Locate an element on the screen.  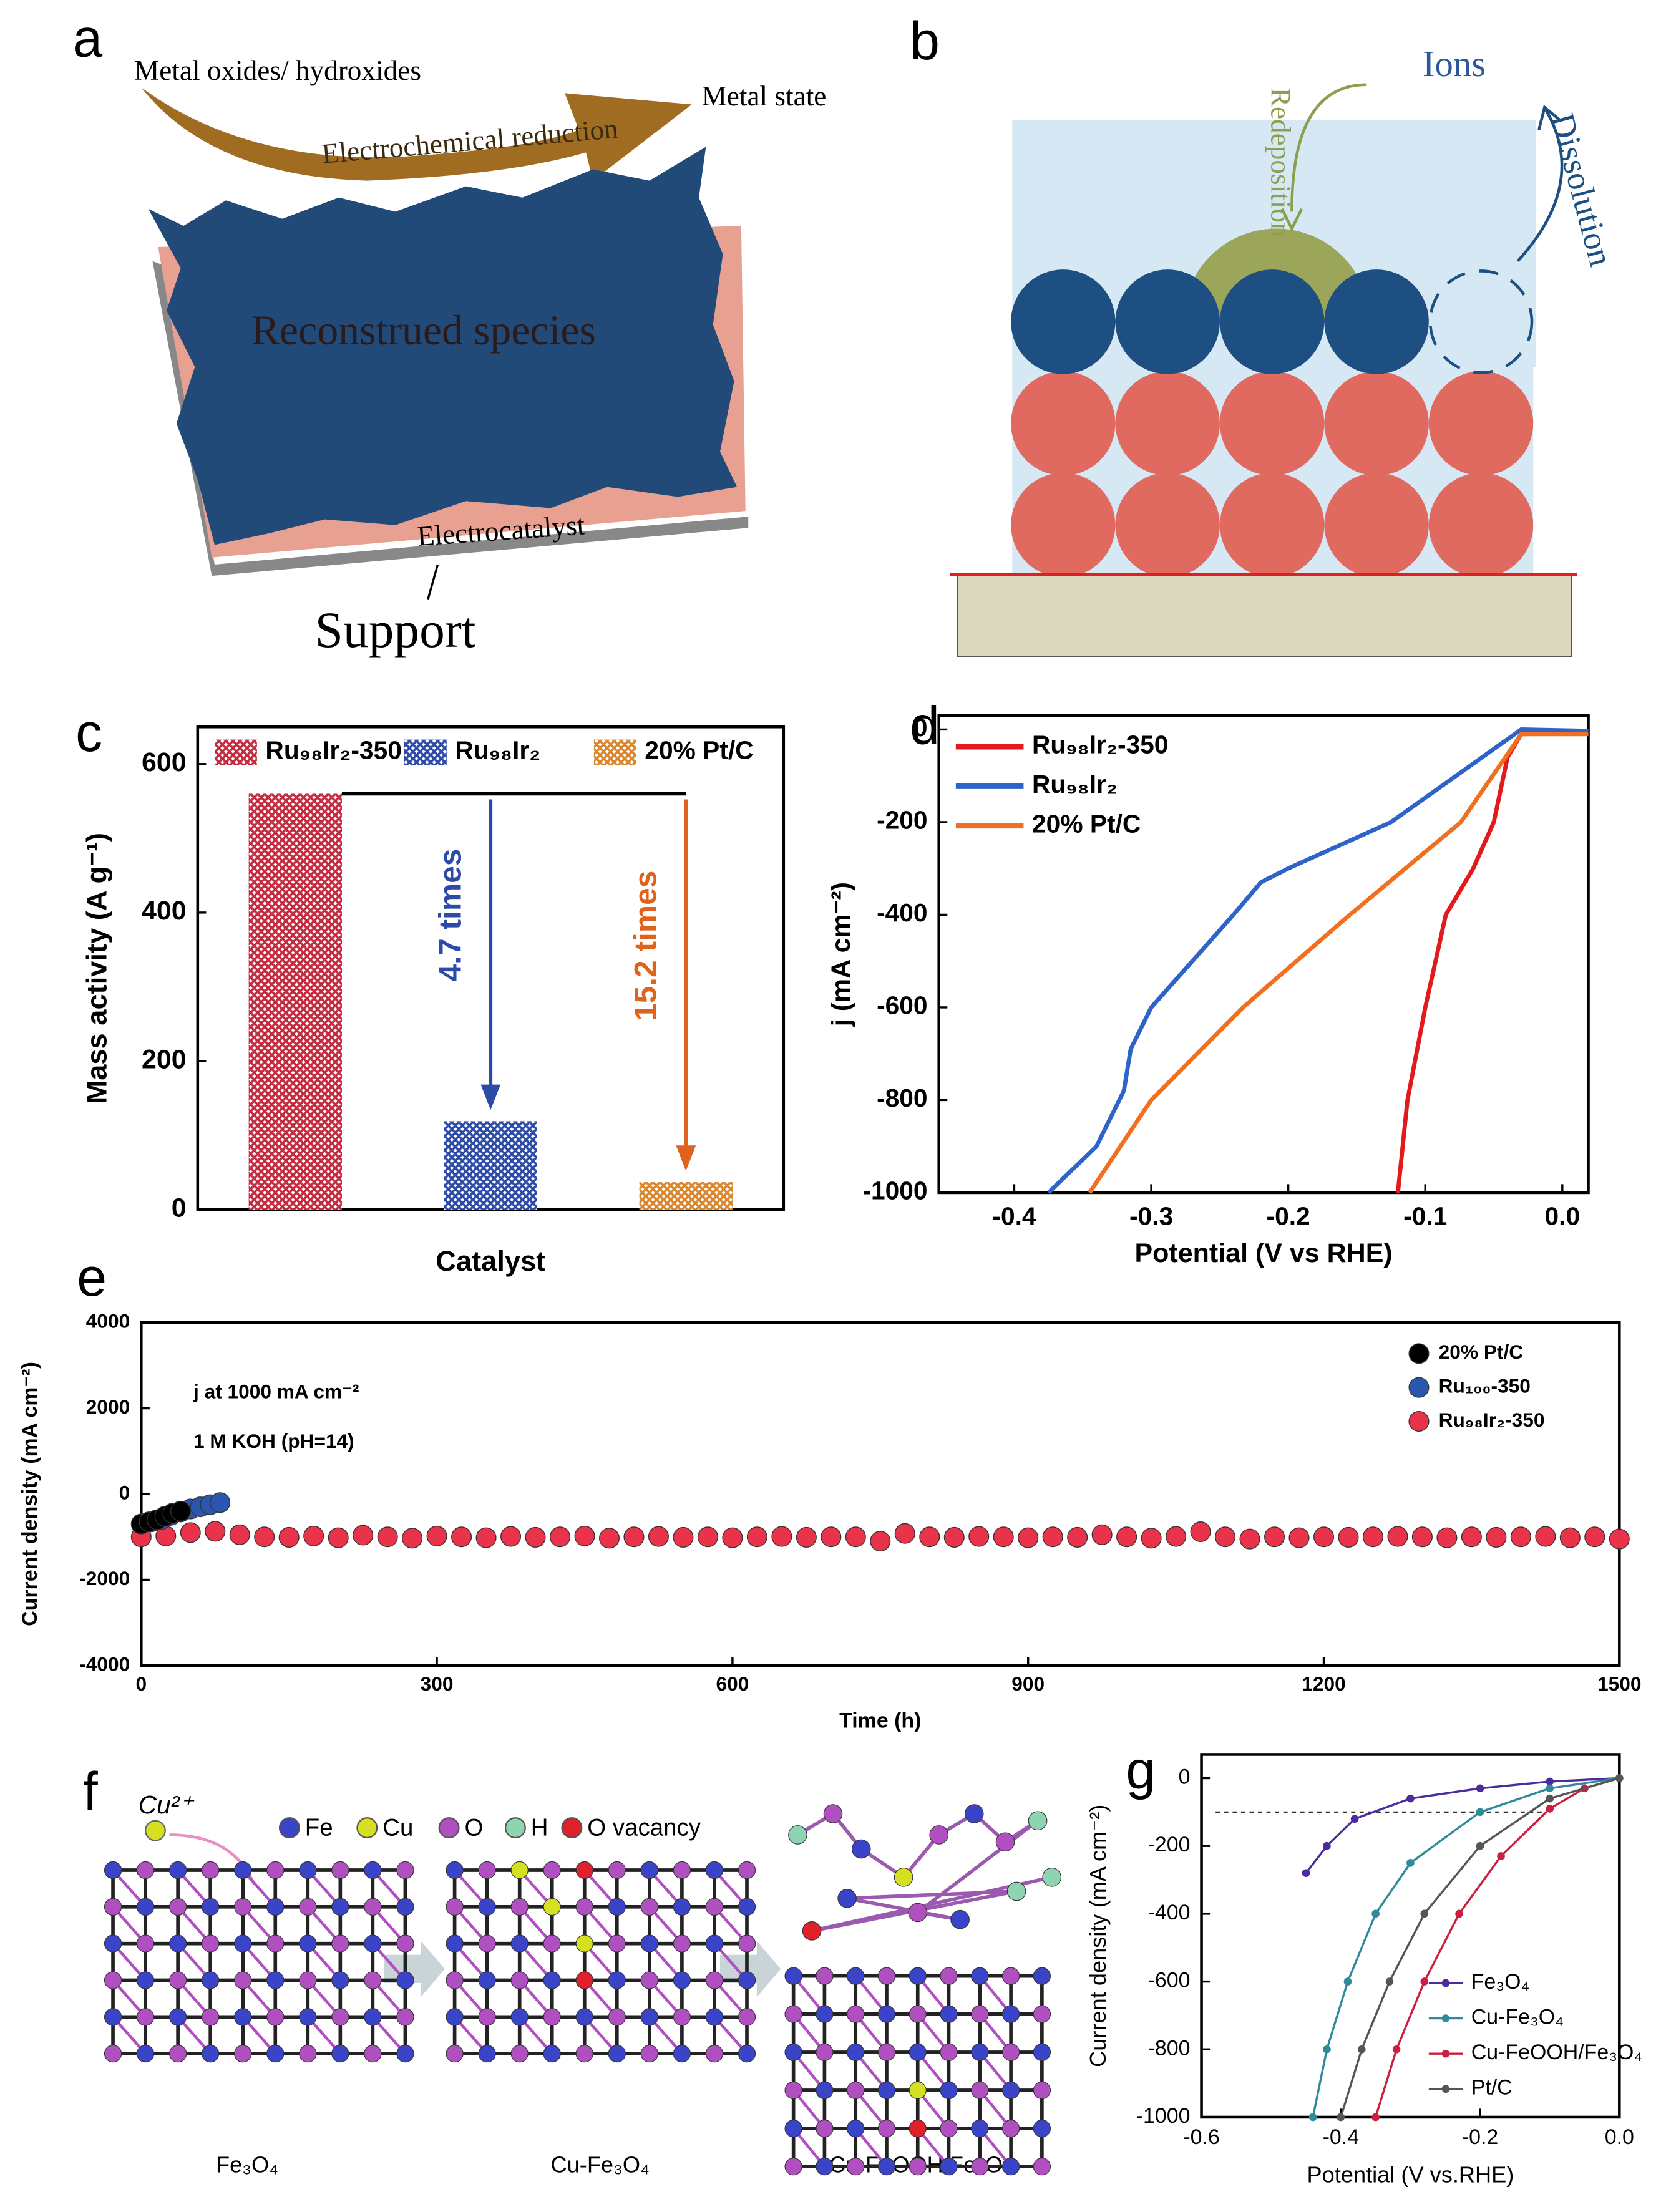
legend-label: Fe₃O₄ is located at coordinates (1500, 1982).